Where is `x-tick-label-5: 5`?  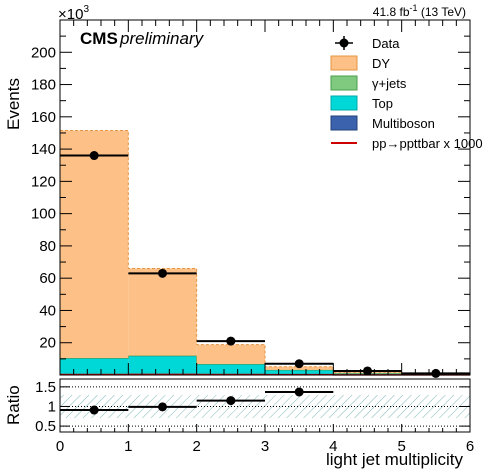
x-tick-label-5: 5 is located at coordinates (401, 446).